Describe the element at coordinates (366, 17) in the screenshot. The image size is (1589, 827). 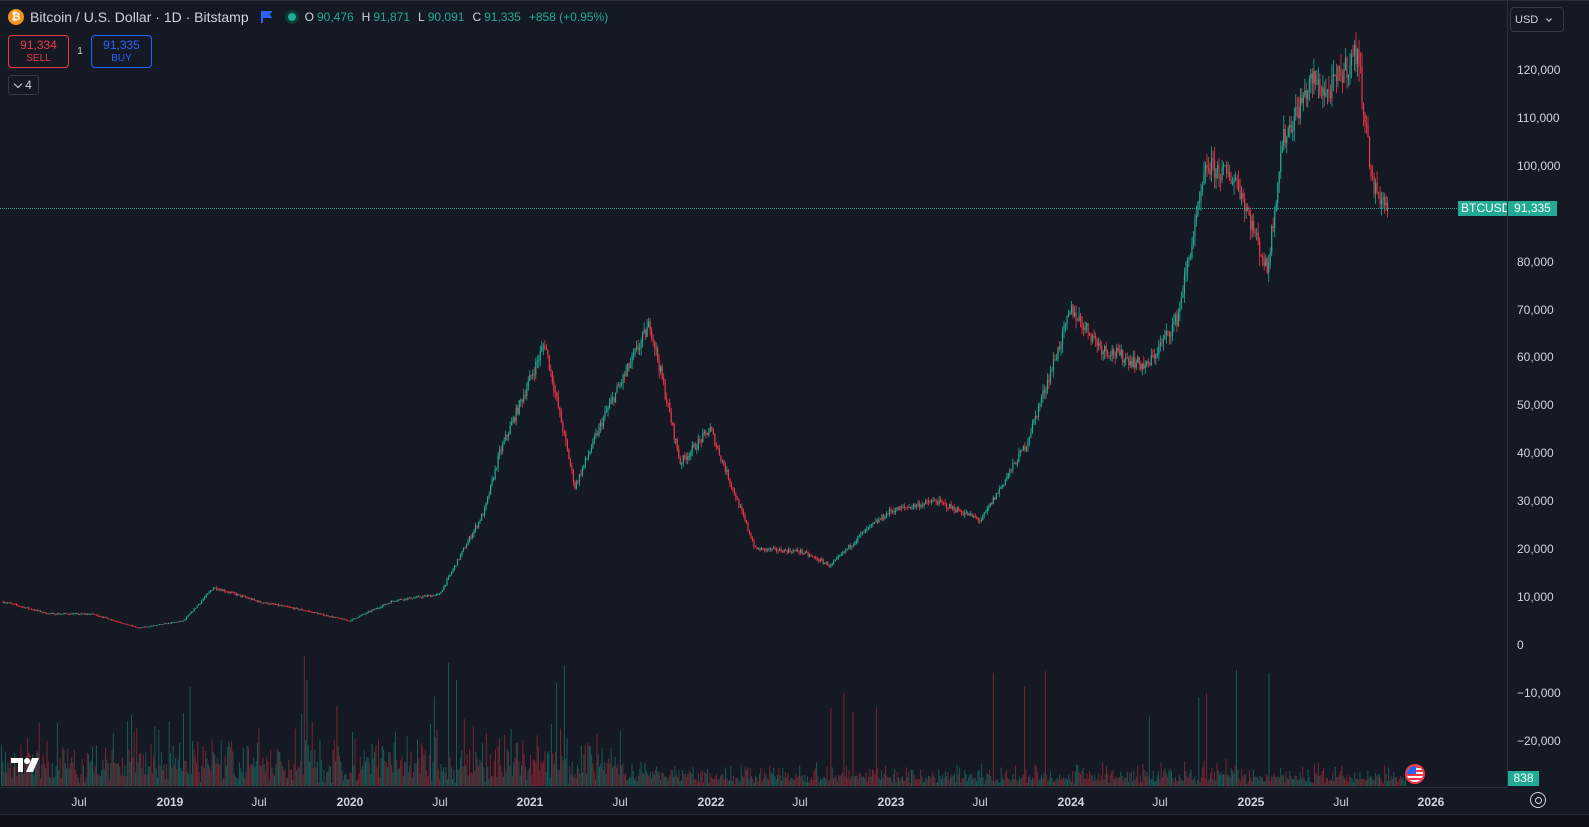
I see `high-key: H` at that location.